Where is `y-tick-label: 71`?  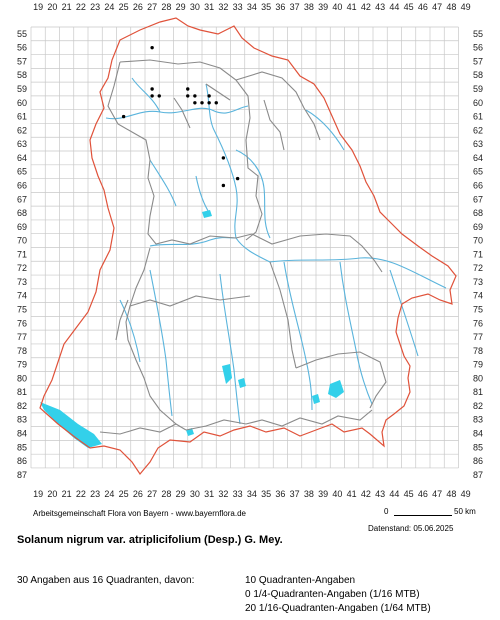 y-tick-label: 71 is located at coordinates (22, 254).